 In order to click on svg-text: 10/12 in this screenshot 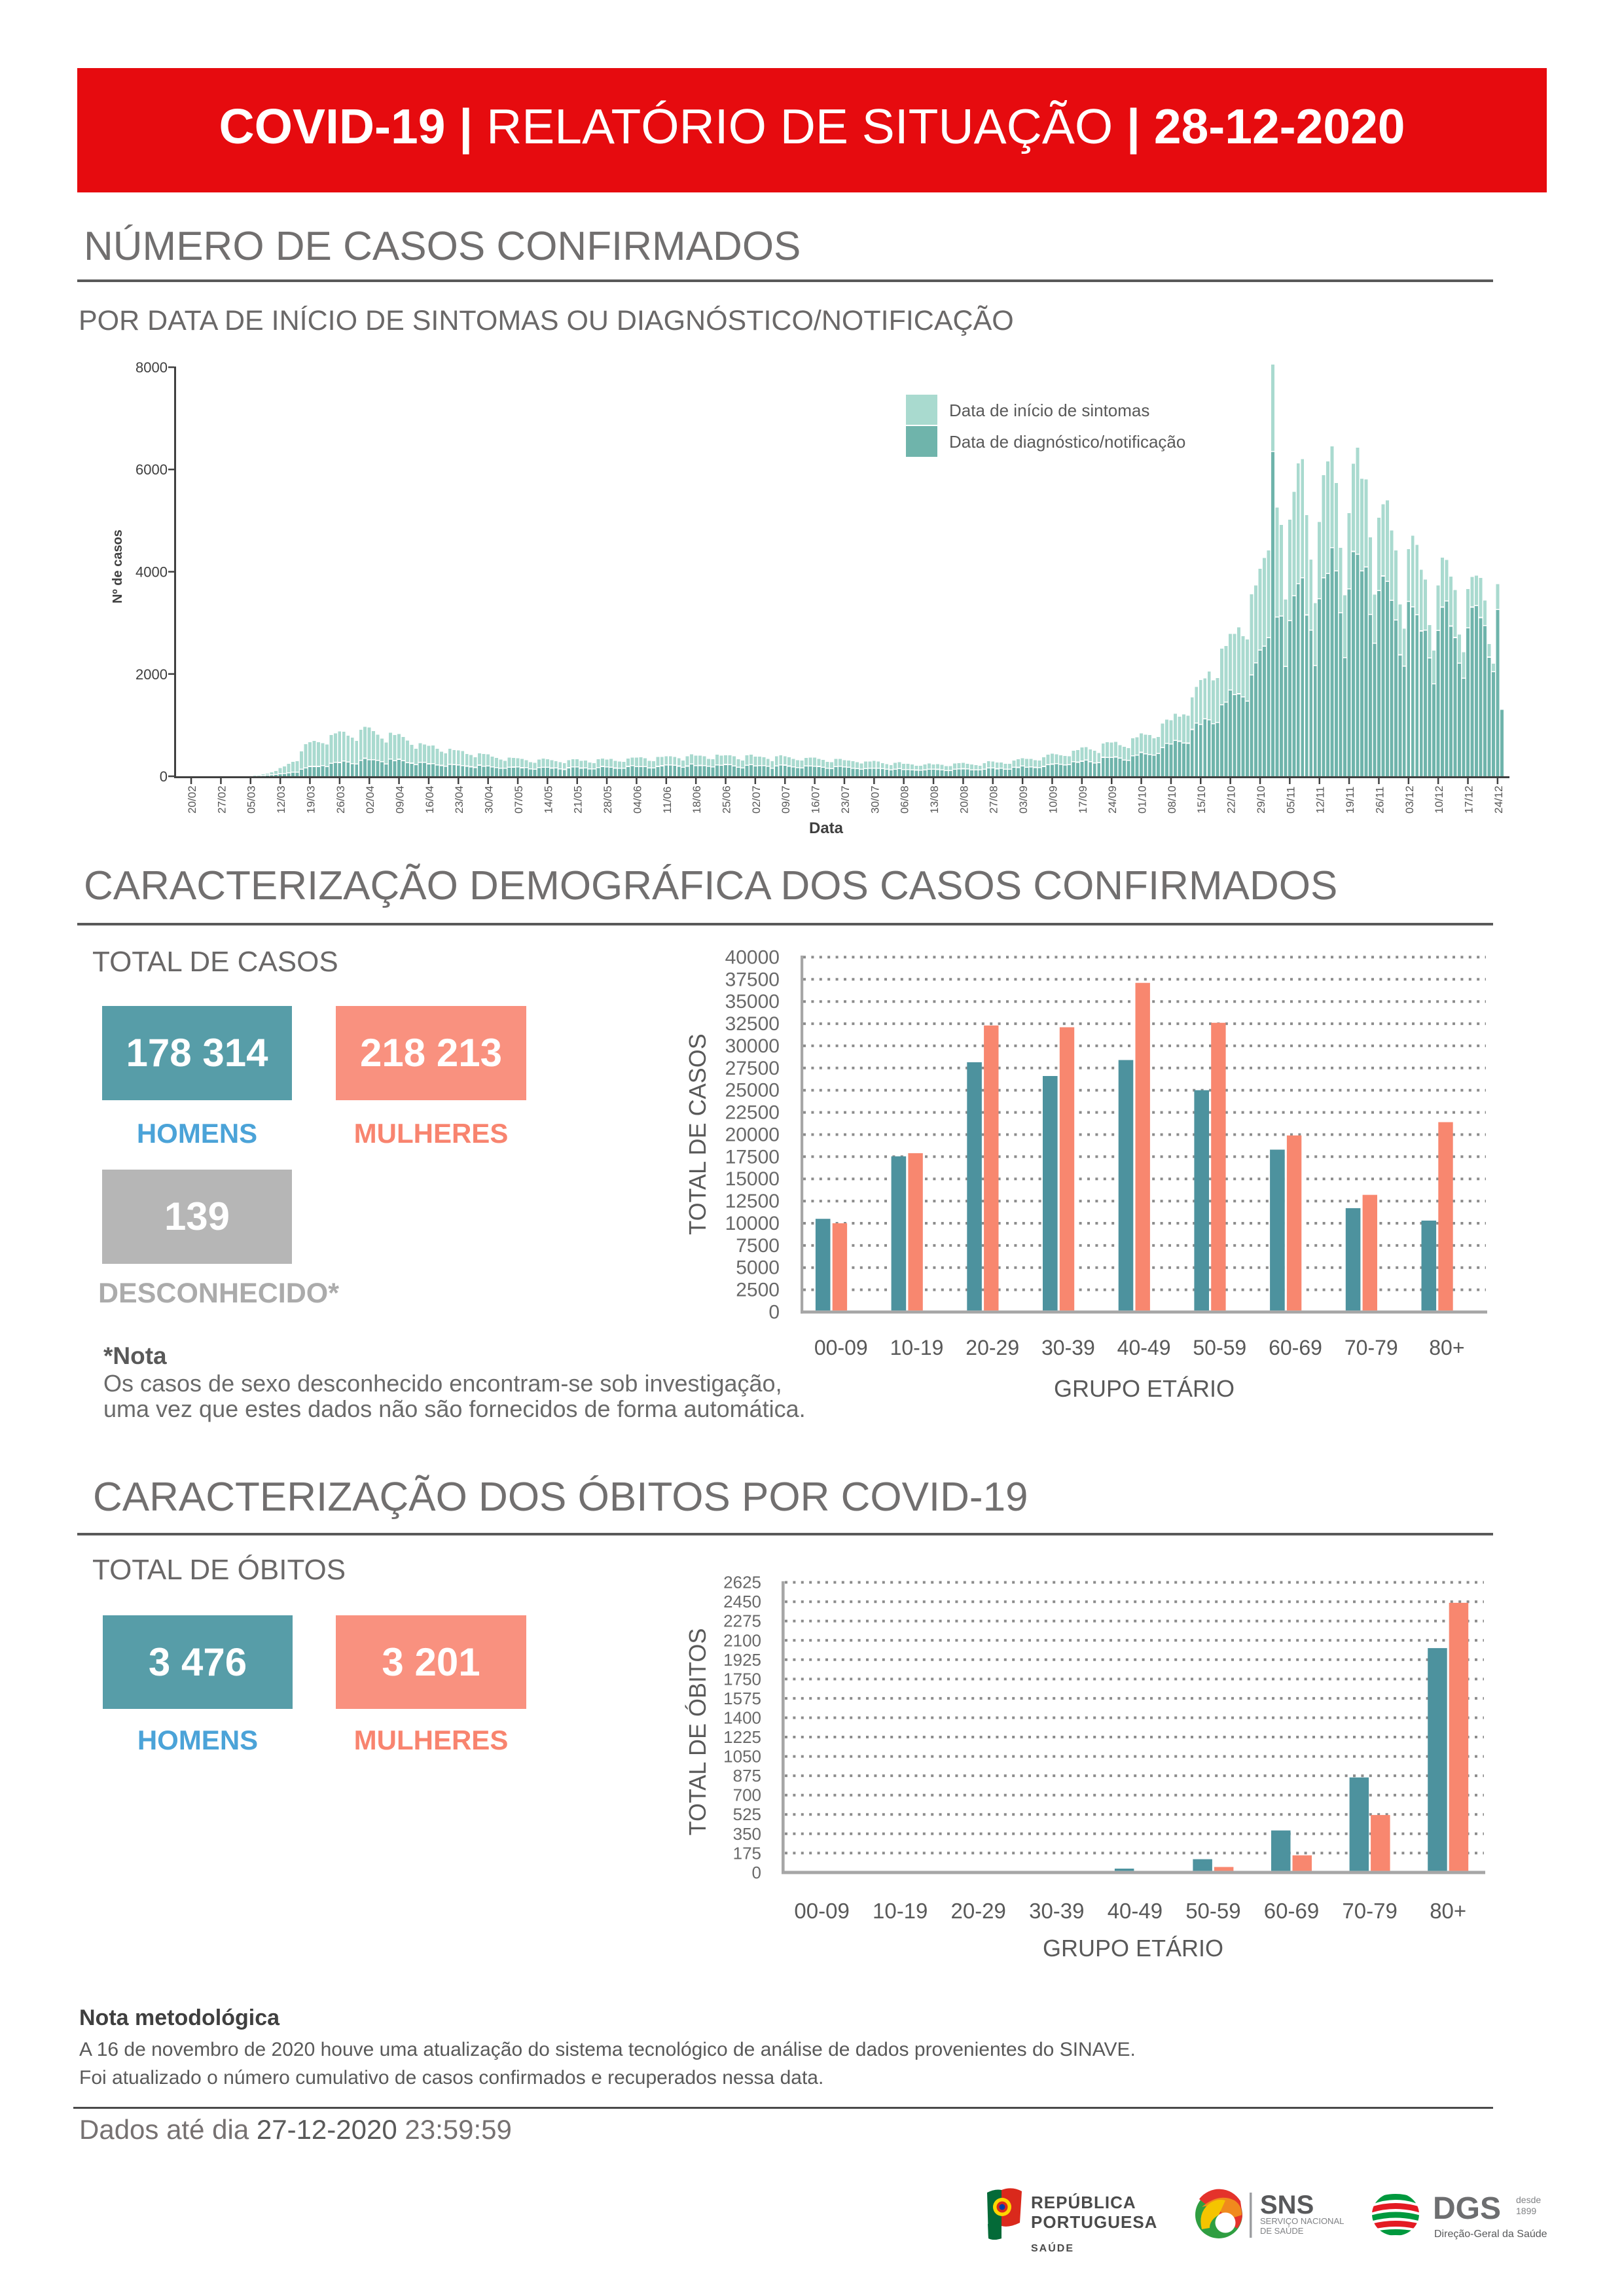, I will do `click(1439, 799)`.